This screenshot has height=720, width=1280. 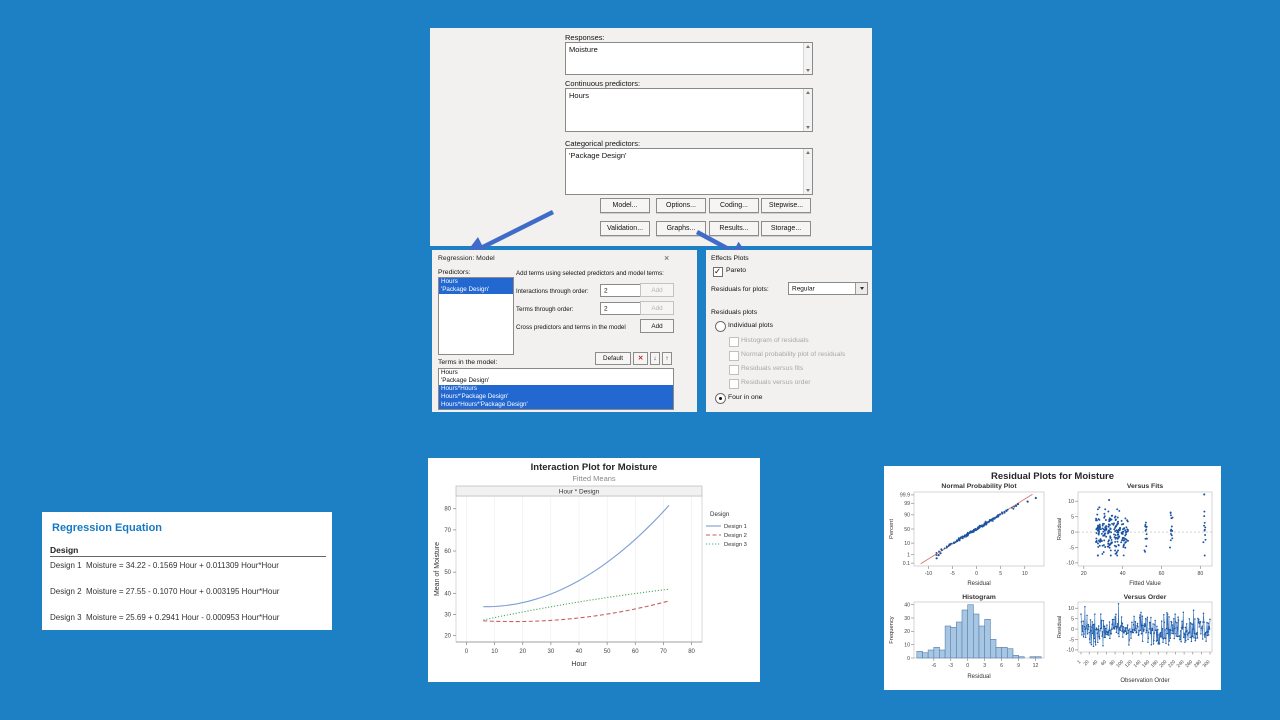 I want to click on continuous-predictors-input: Hours, so click(x=689, y=110).